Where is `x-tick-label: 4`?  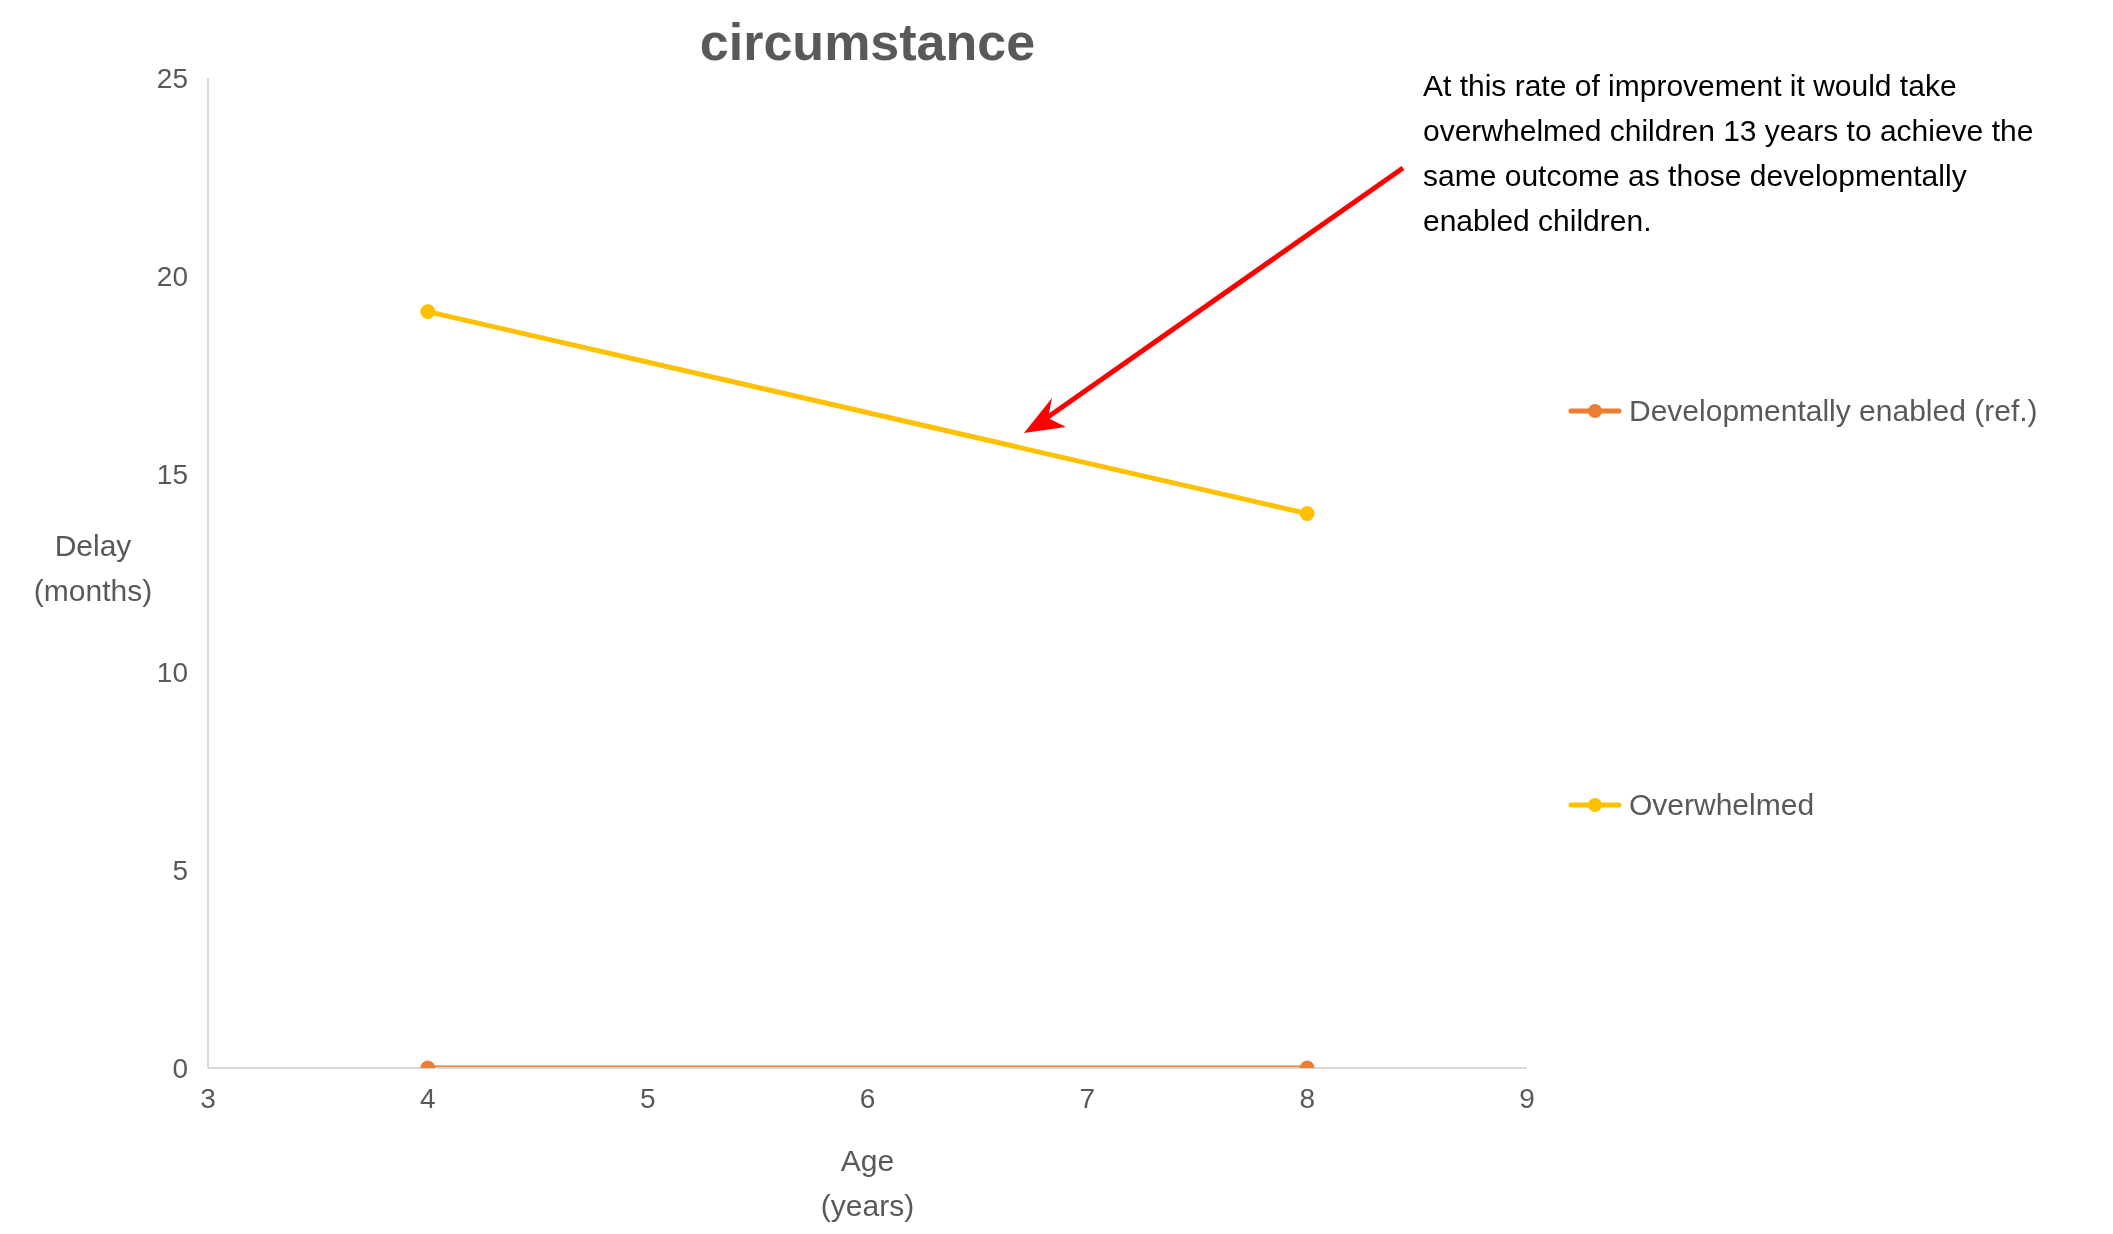
x-tick-label: 4 is located at coordinates (428, 1098).